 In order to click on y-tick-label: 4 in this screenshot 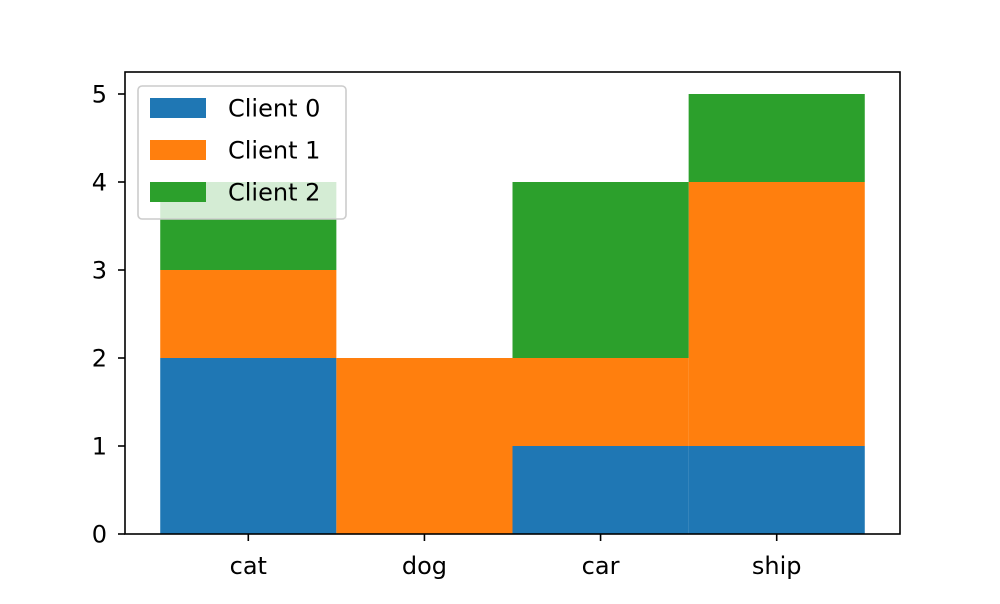, I will do `click(99, 183)`.